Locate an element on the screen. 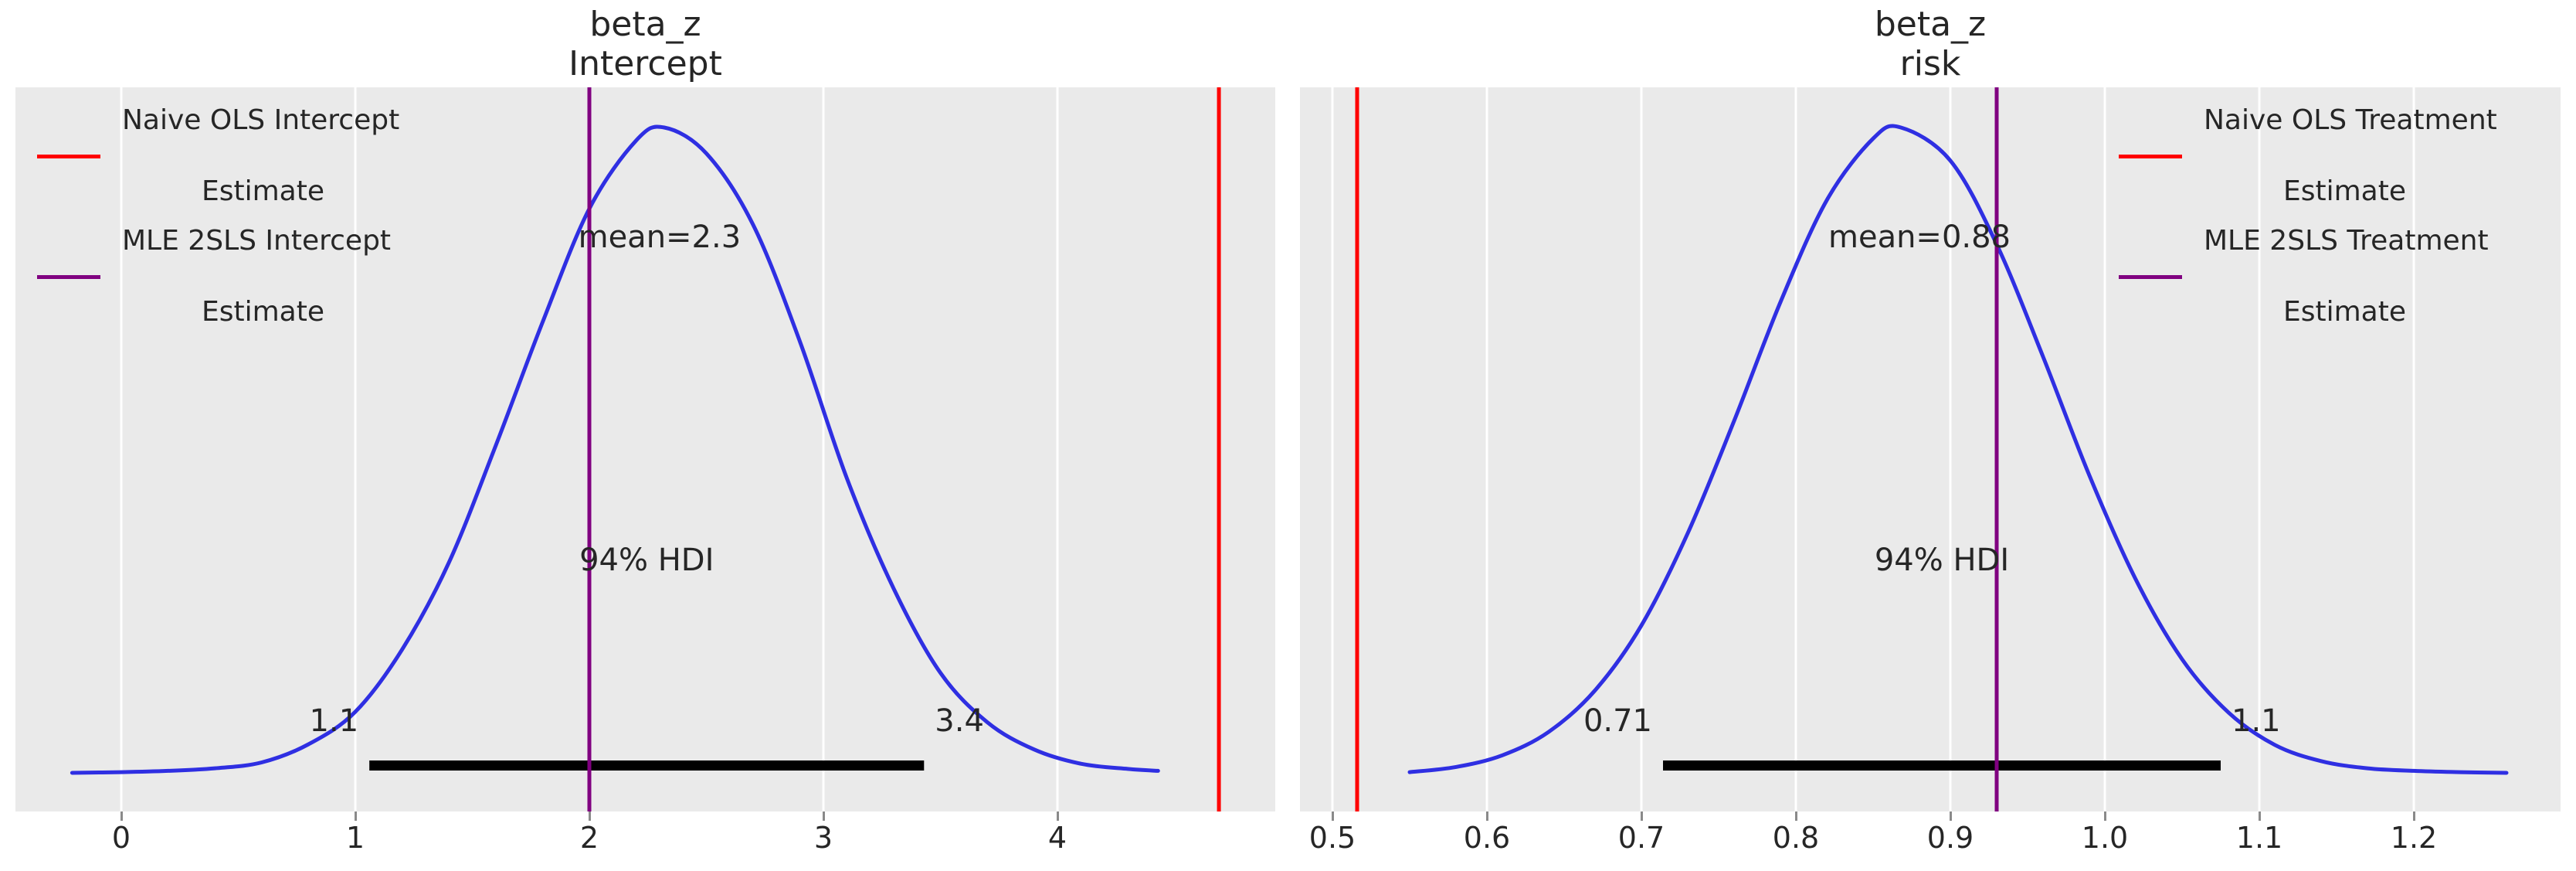 This screenshot has width=2576, height=871. legend-label: MLE 2SLS Intercept is located at coordinates (257, 241).